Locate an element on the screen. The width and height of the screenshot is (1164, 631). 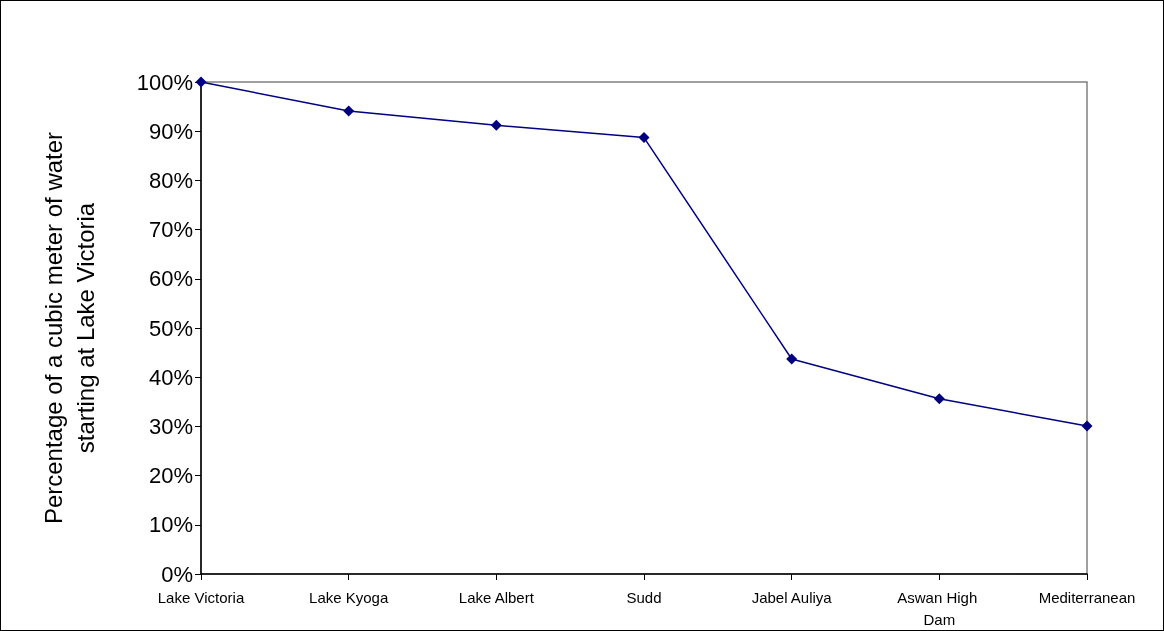
x-tick-label: Lake Albert is located at coordinates (496, 597).